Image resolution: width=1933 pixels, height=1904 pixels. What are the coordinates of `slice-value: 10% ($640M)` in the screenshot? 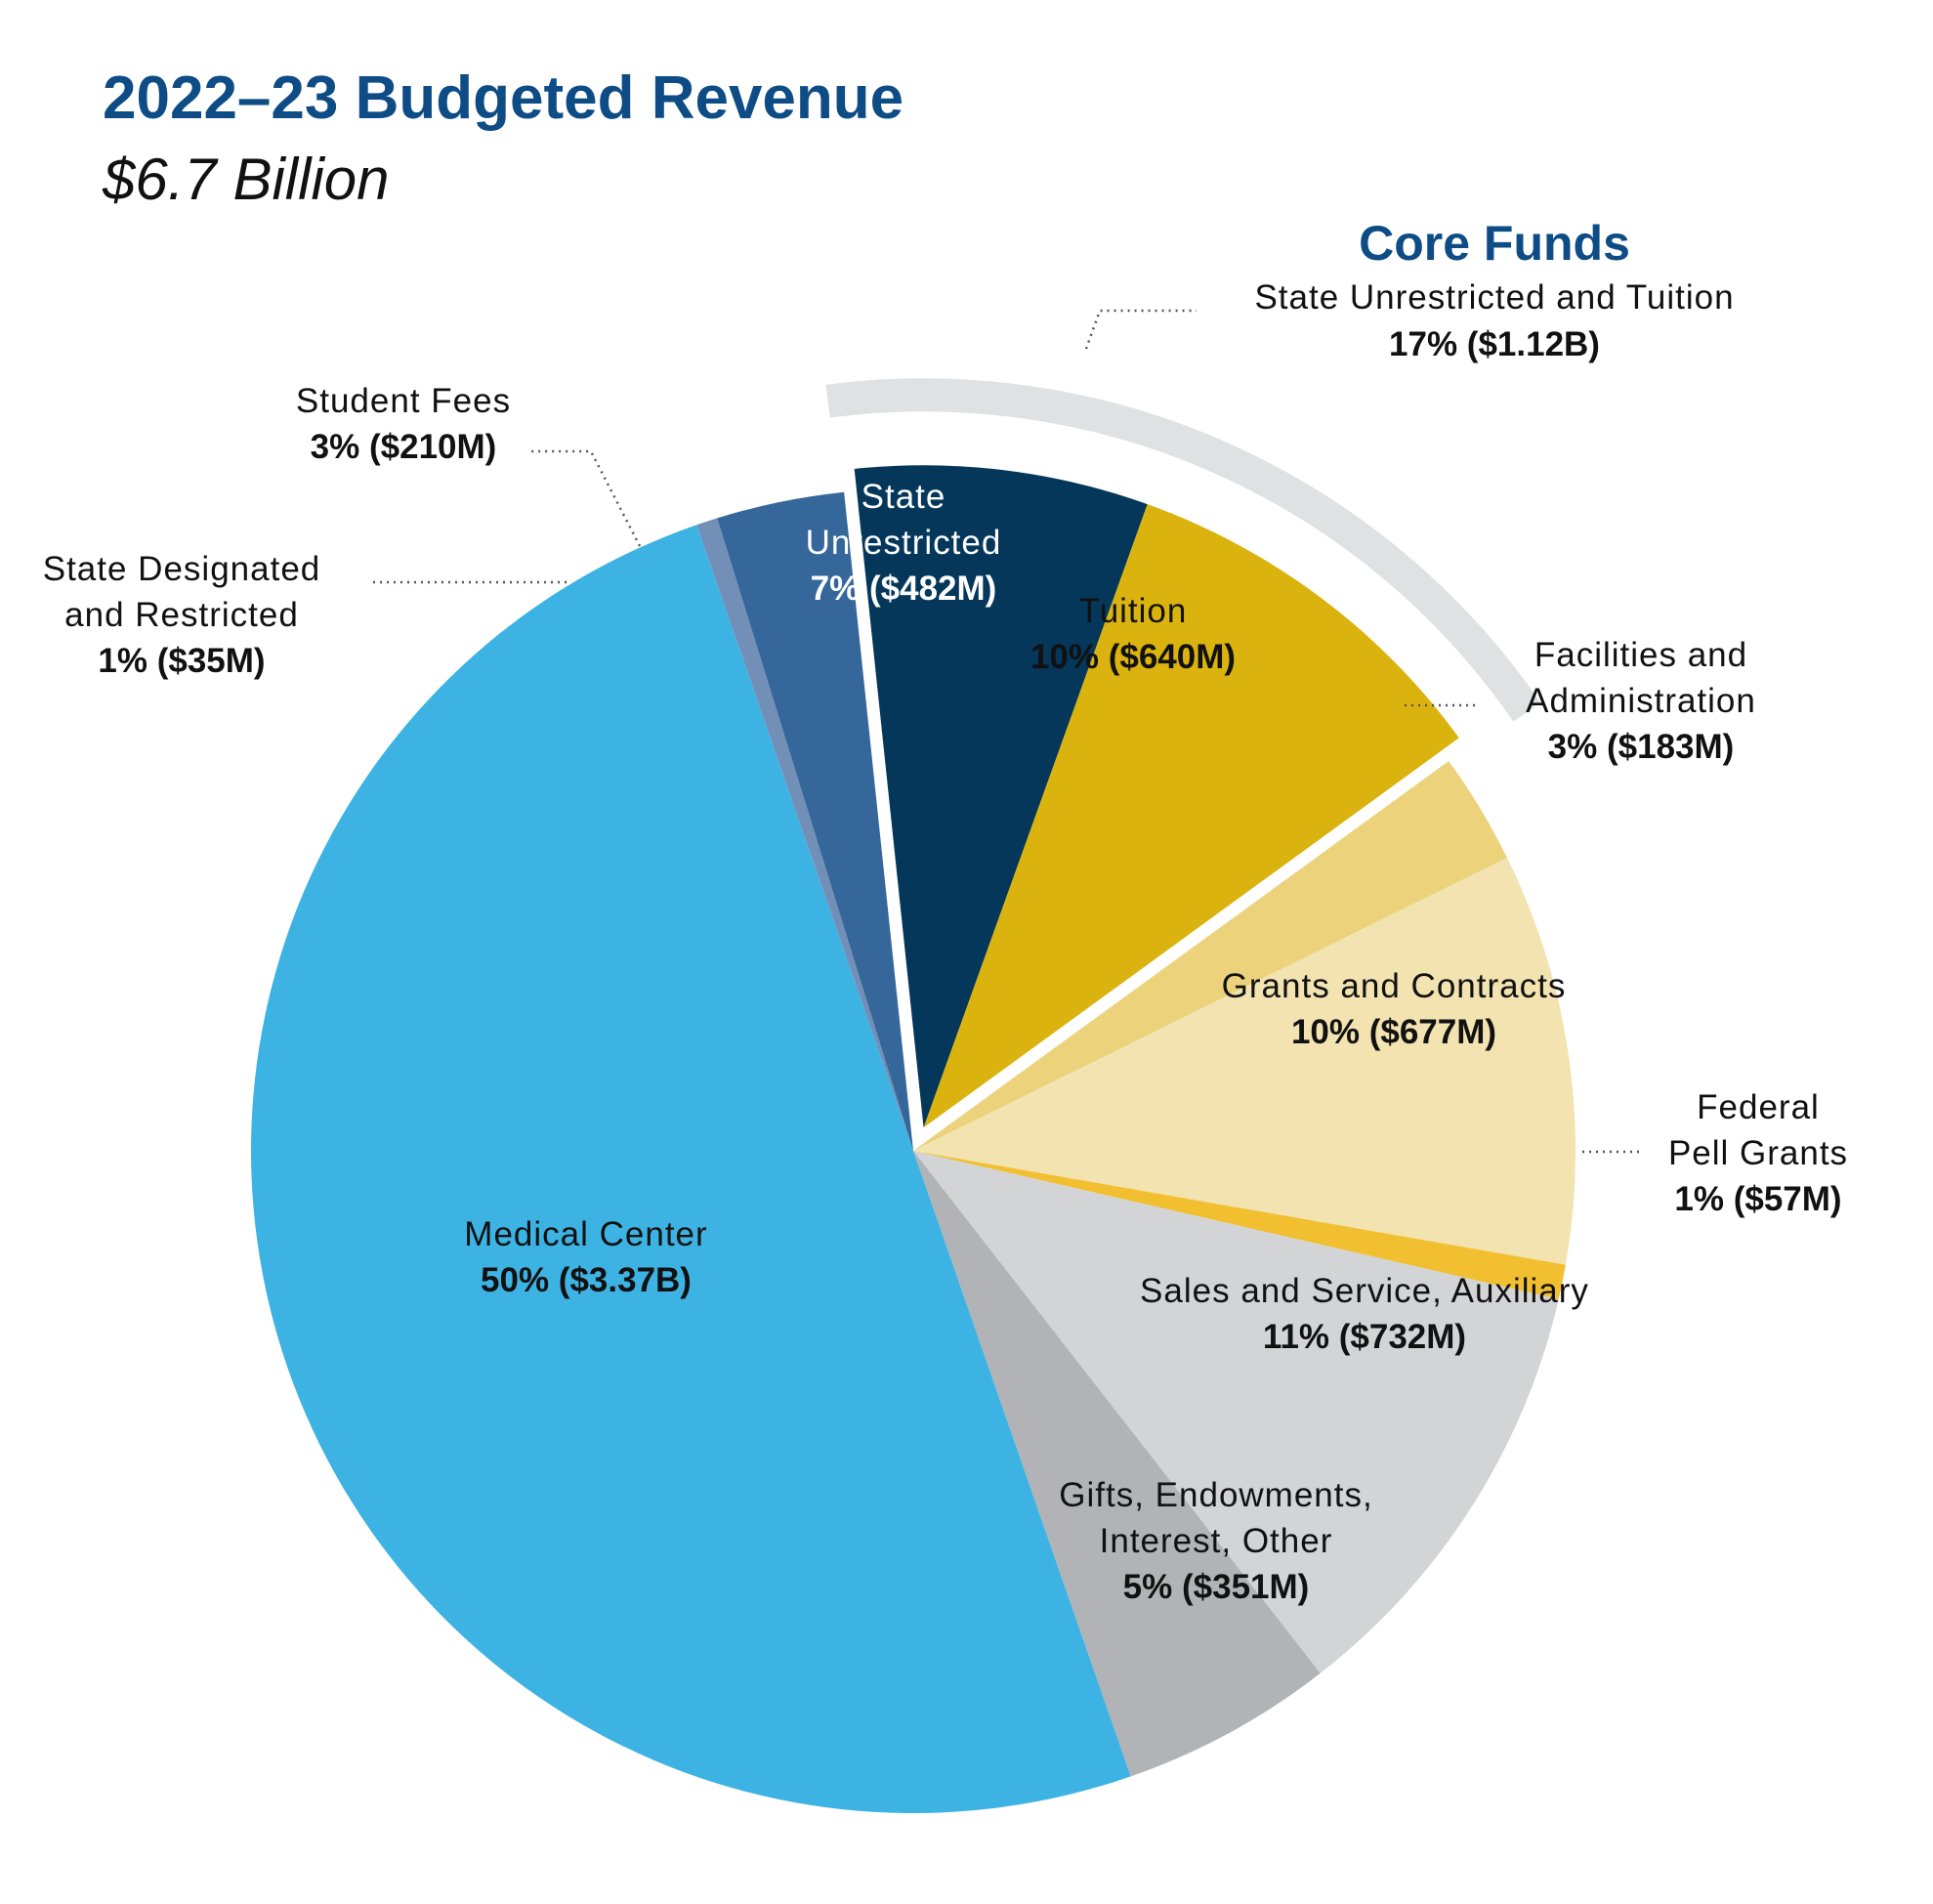 It's located at (1133, 657).